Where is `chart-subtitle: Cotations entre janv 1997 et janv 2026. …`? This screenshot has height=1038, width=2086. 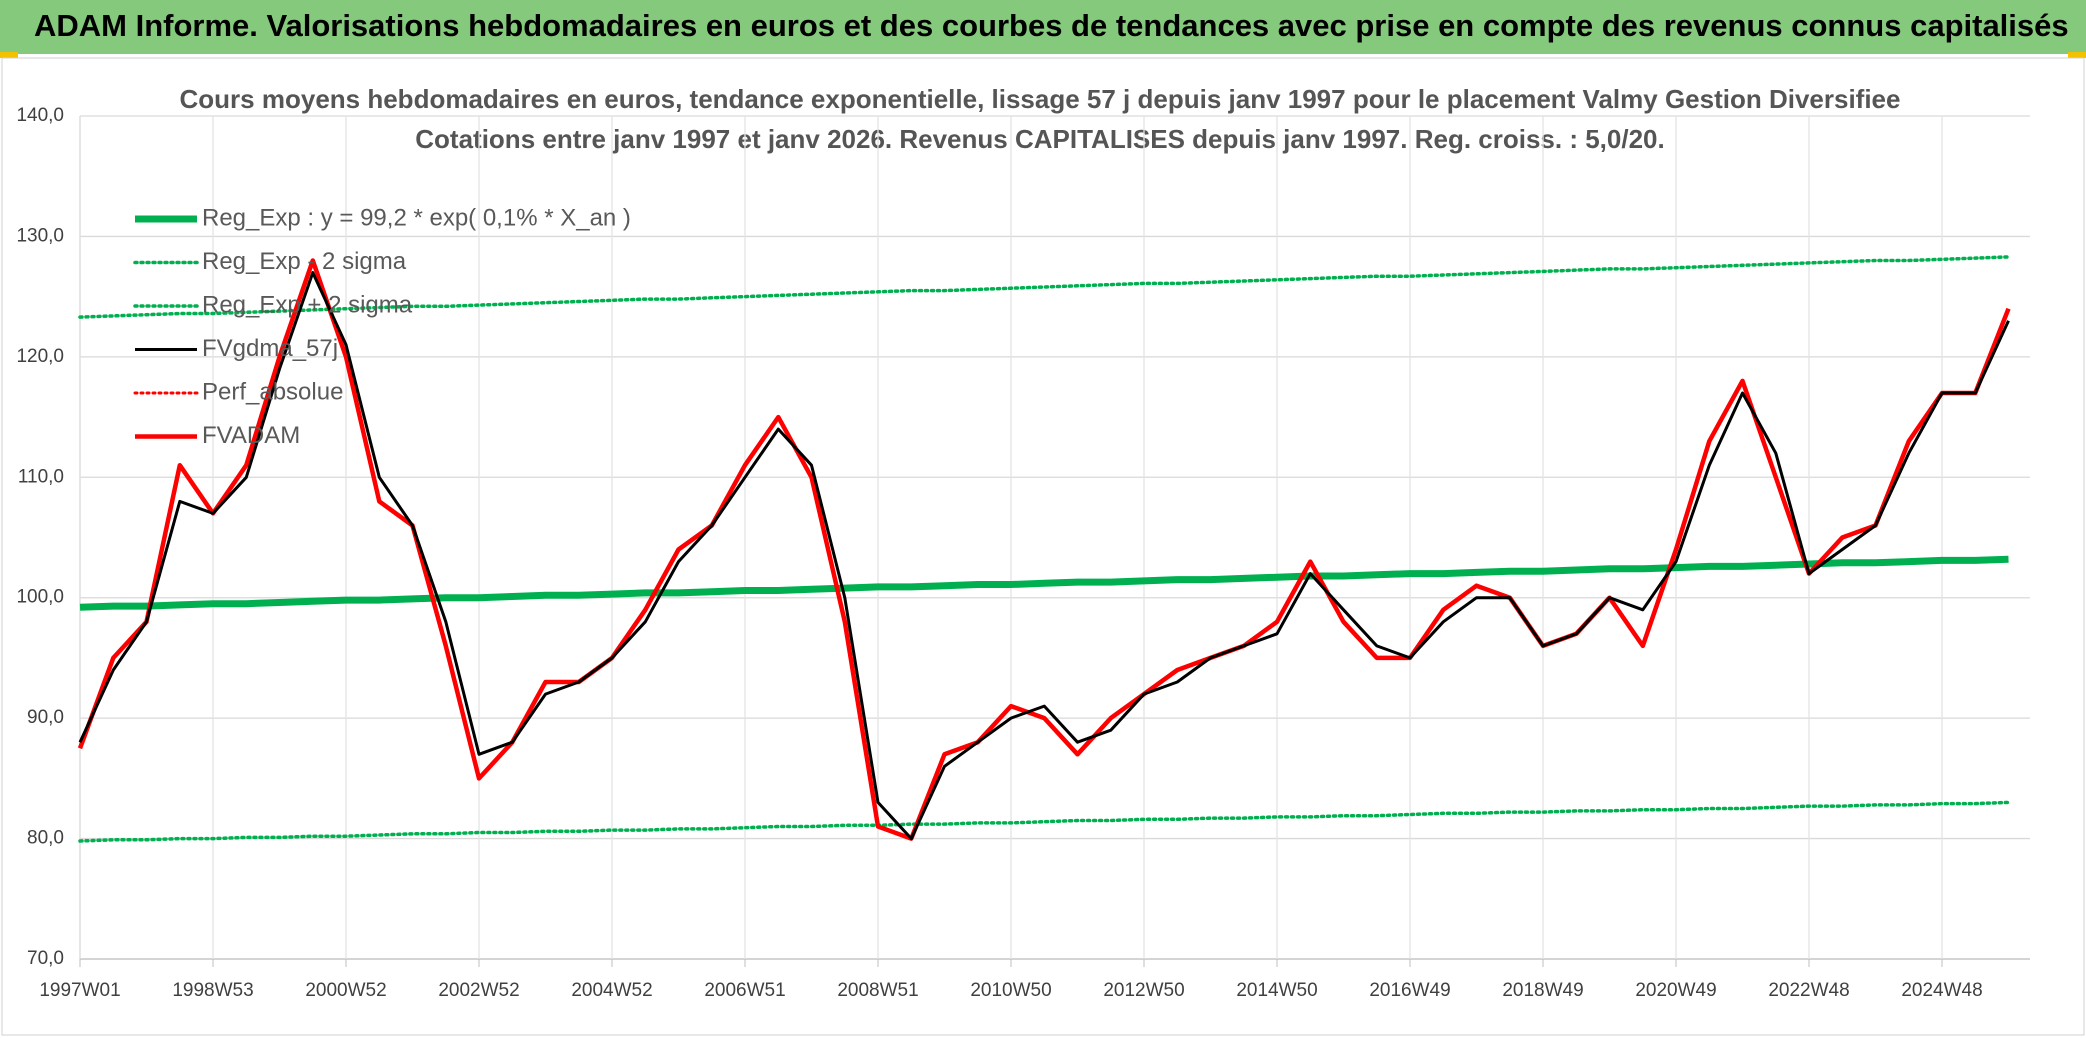 chart-subtitle: Cotations entre janv 1997 et janv 2026. … is located at coordinates (1039, 139).